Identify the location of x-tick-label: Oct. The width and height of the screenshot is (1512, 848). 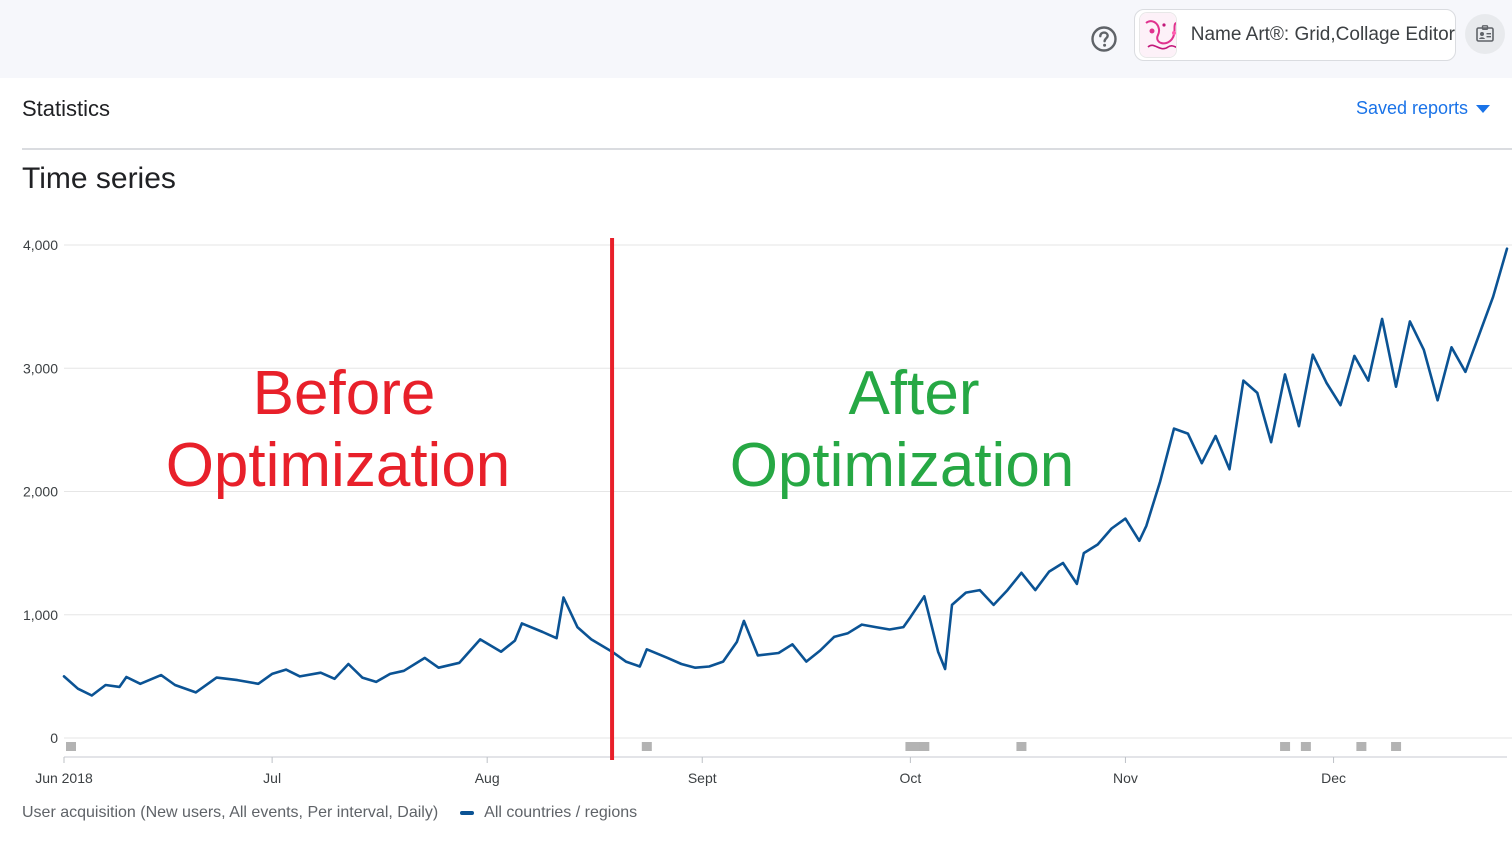
(910, 778).